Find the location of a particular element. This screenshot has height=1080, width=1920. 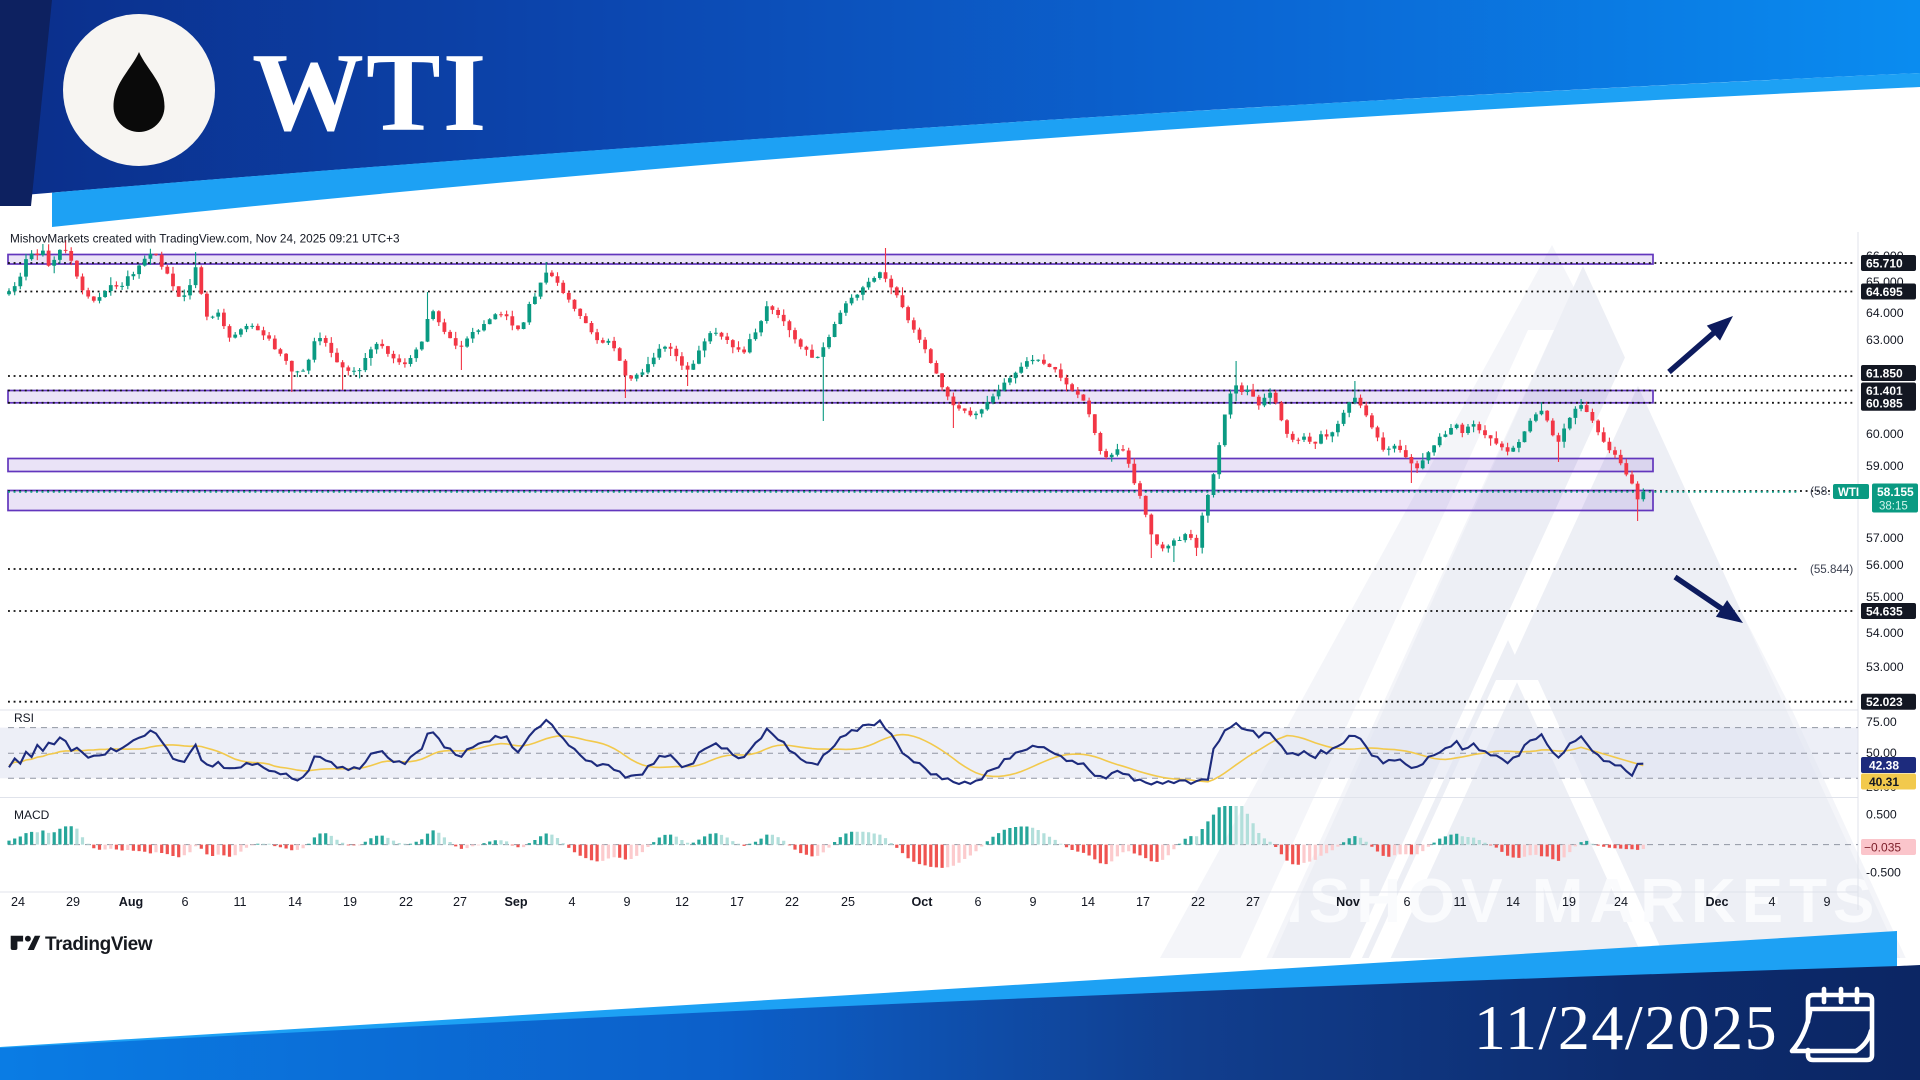

svg-text: 54.000 is located at coordinates (1885, 633).